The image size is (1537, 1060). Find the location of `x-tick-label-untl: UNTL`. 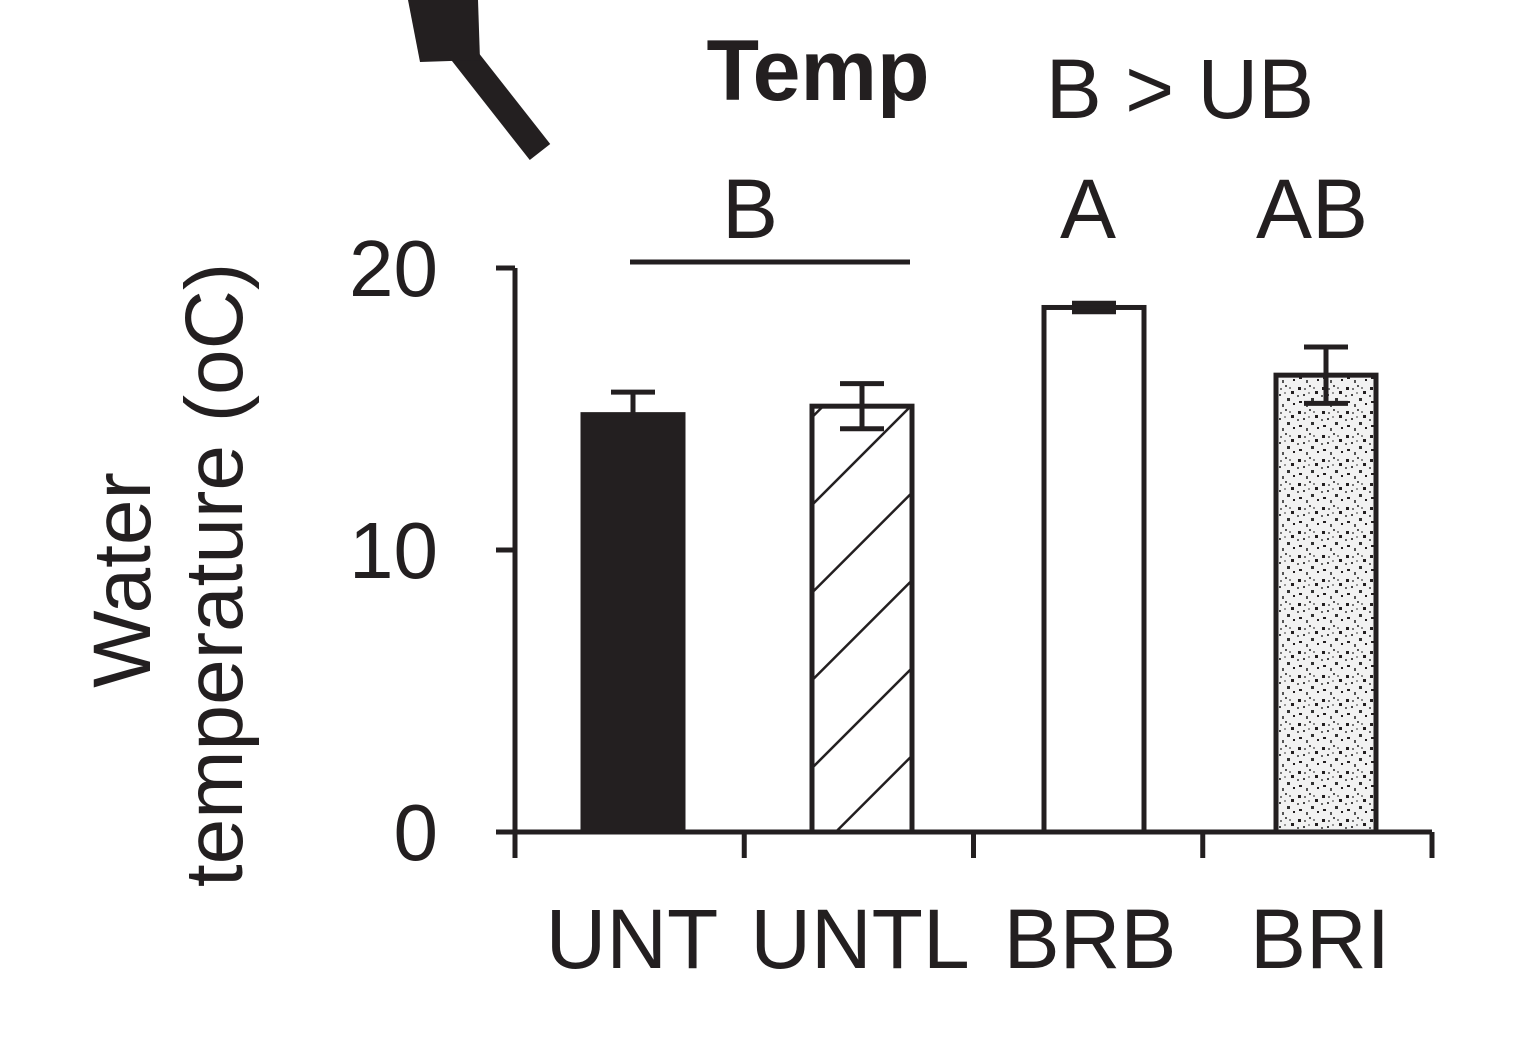

x-tick-label-untl: UNTL is located at coordinates (859, 939).